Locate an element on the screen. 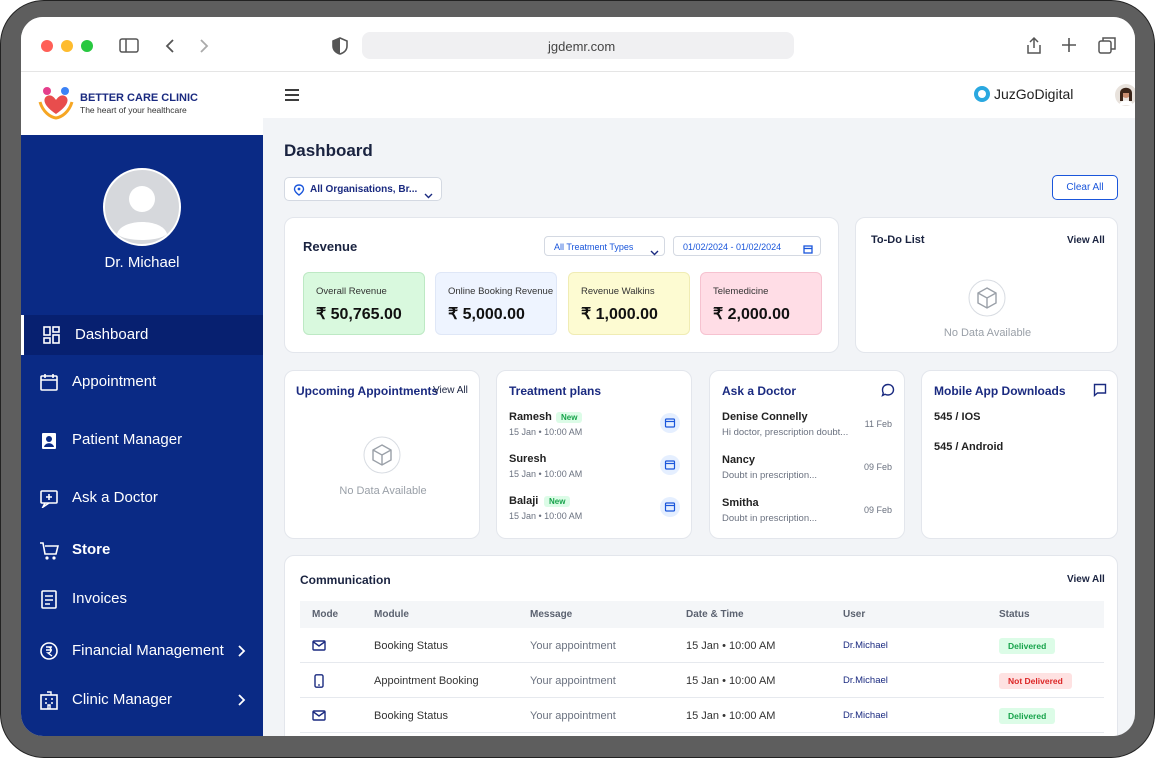 Image resolution: width=1155 pixels, height=758 pixels. revenue-tile-label: Telemedicine is located at coordinates (741, 291).